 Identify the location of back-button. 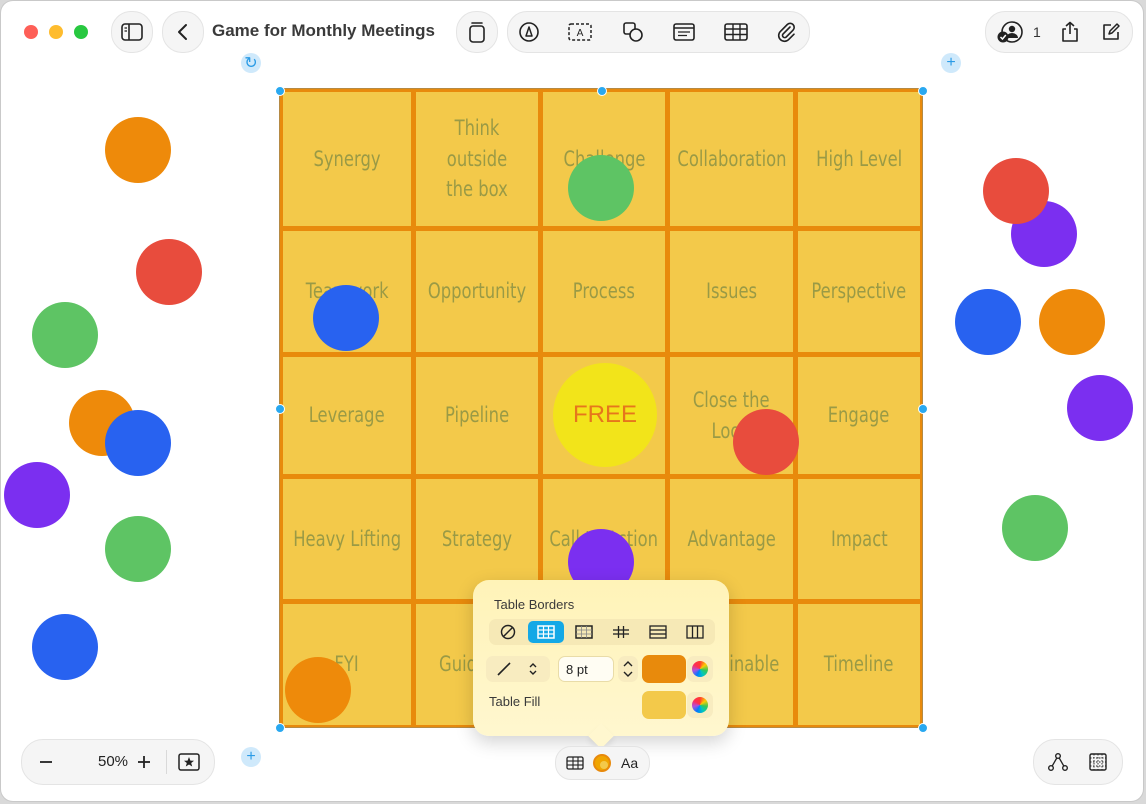
(183, 32).